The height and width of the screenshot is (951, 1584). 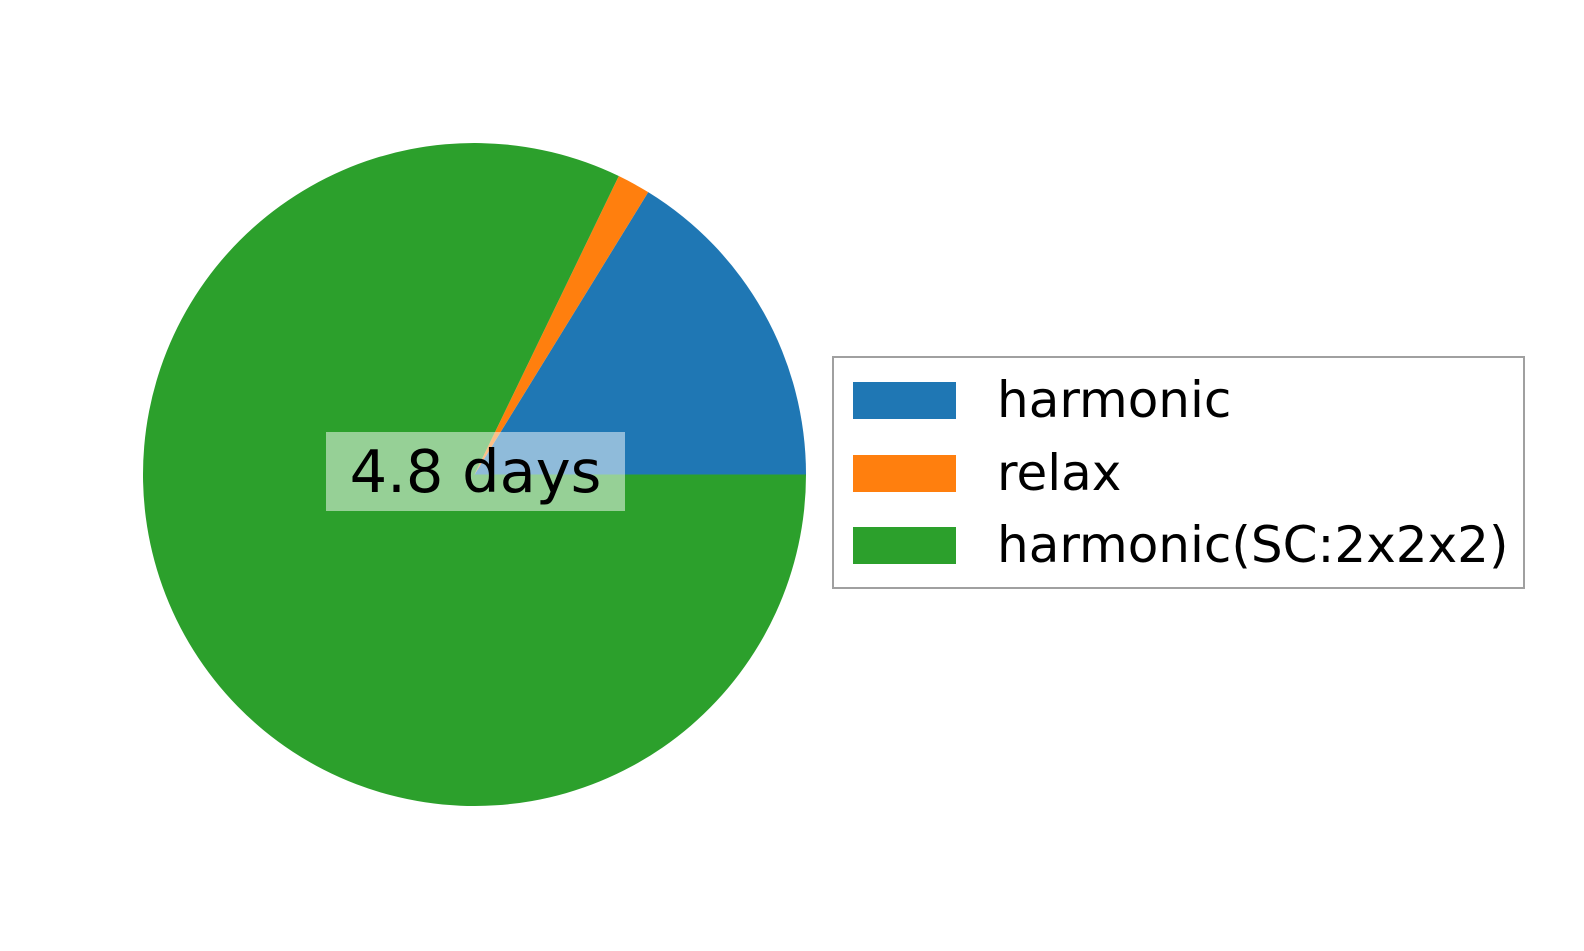 What do you see at coordinates (904, 400) in the screenshot?
I see `legend-swatch-icon-harmonic` at bounding box center [904, 400].